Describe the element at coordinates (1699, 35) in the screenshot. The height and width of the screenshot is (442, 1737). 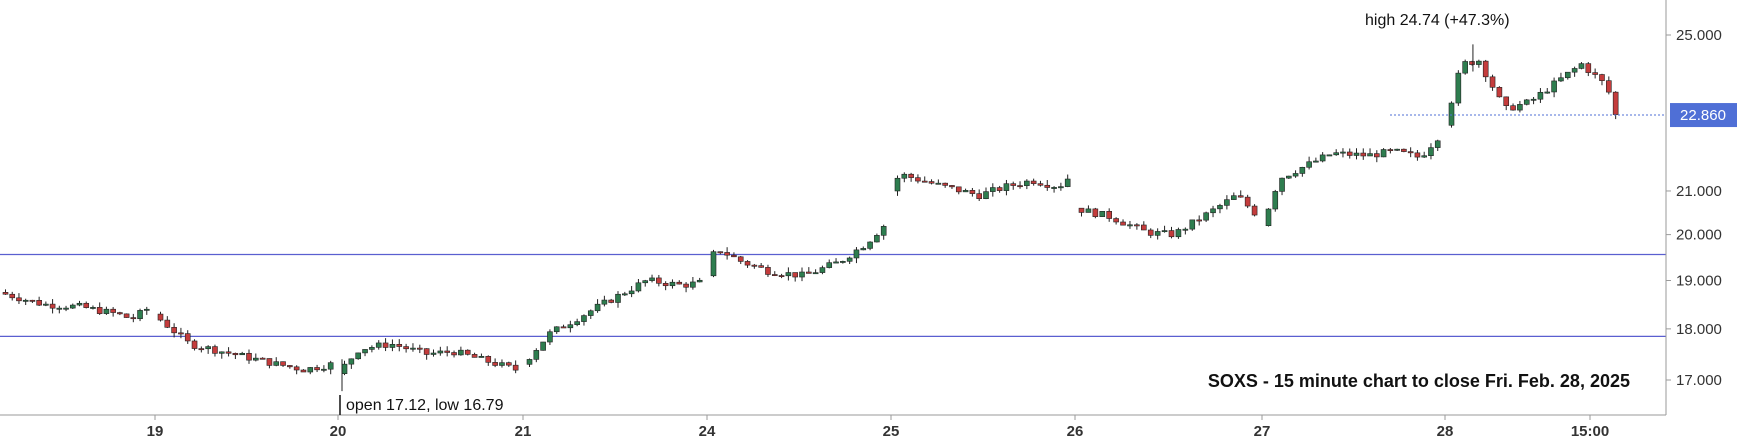
I see `y-tick-label: 25.000` at that location.